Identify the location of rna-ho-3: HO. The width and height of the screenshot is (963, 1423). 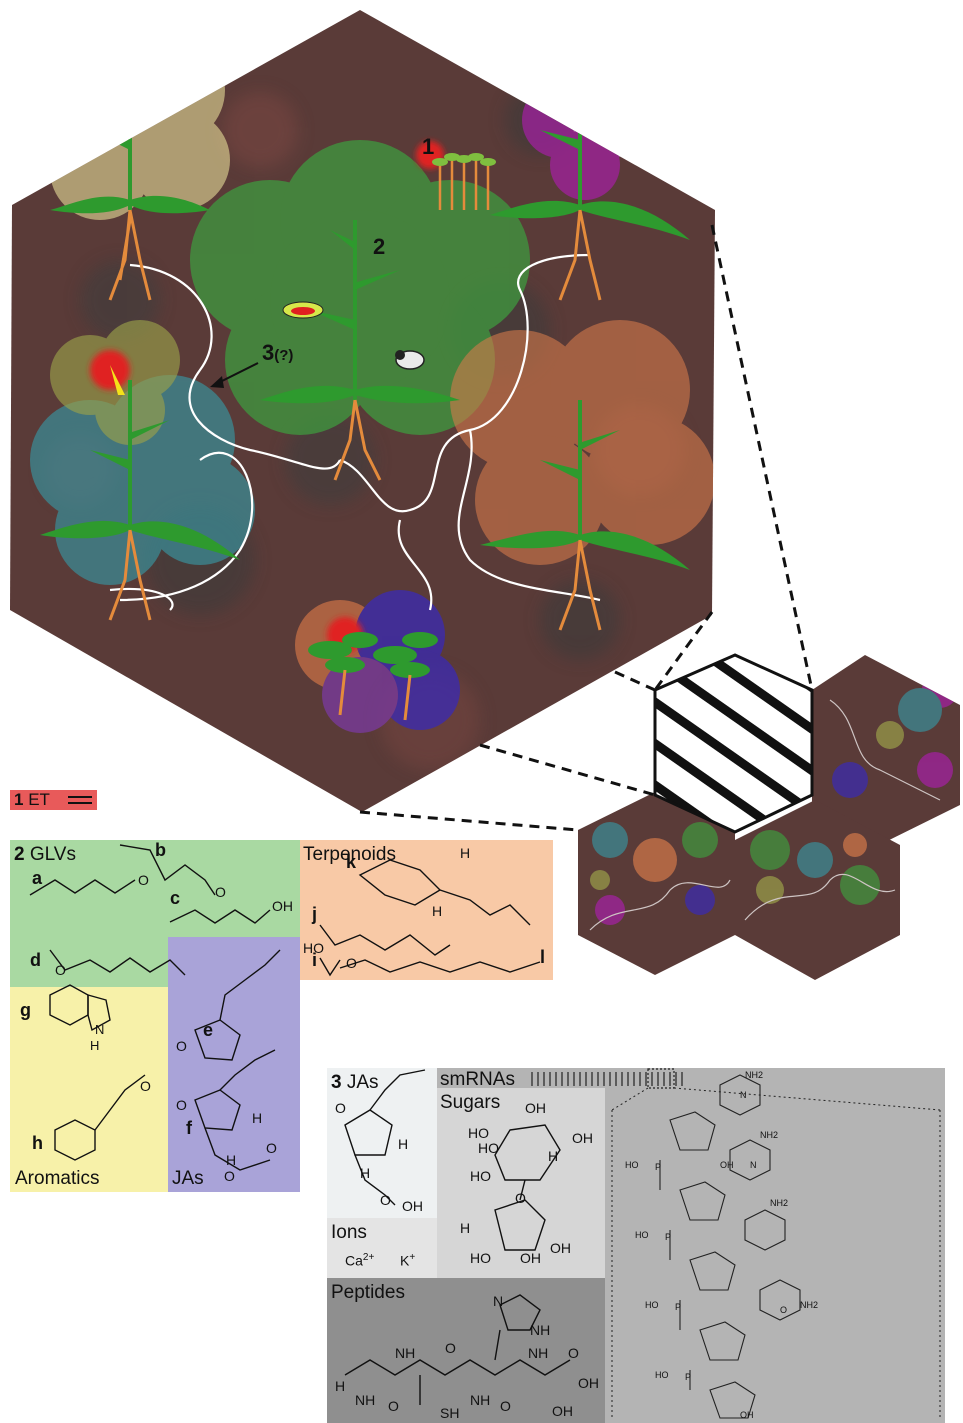
(652, 1305).